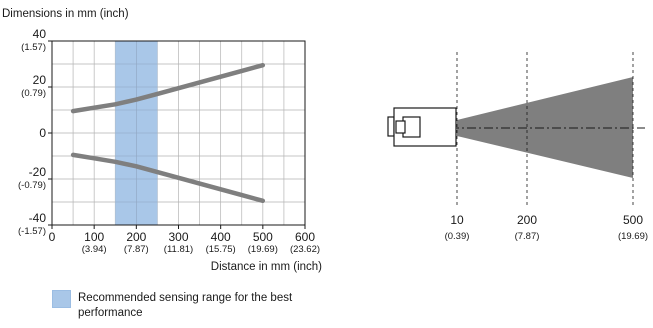 The image size is (653, 328). I want to click on marker-label-200: 200, so click(527, 220).